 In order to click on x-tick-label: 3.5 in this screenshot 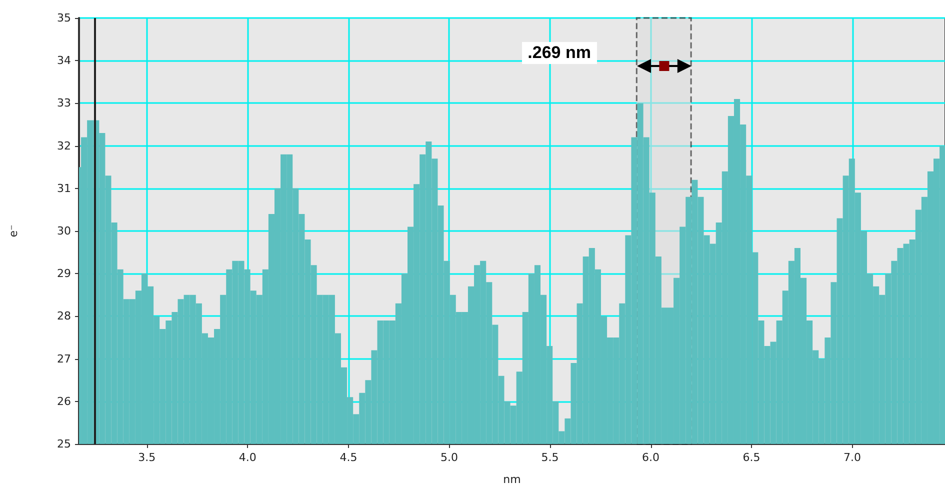, I will do `click(147, 457)`.